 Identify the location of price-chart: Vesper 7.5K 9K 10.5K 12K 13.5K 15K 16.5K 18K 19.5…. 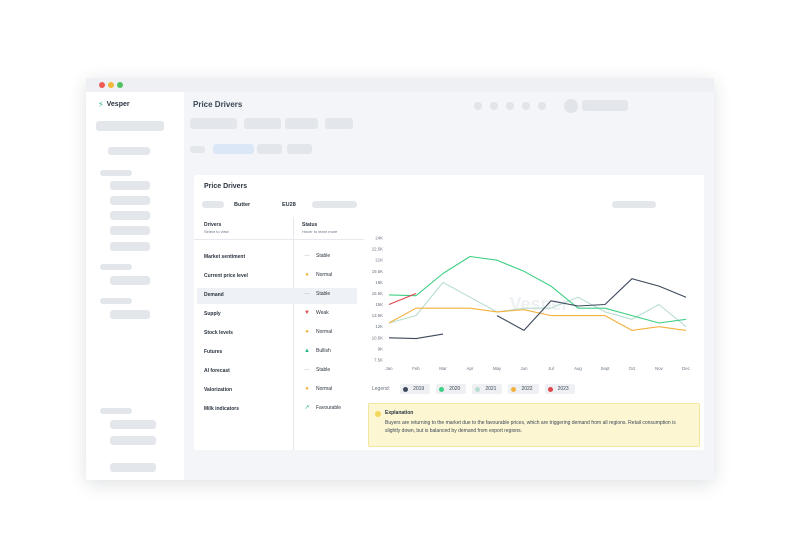
(524, 305).